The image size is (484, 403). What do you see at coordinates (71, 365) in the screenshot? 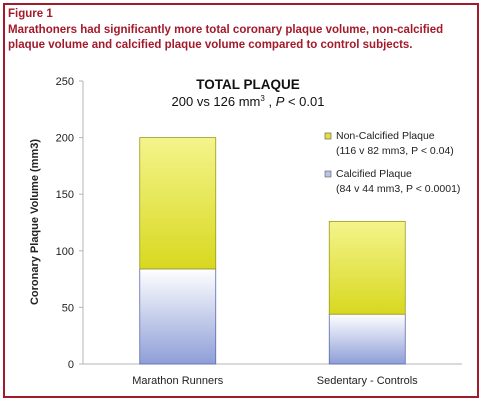
I see `y-tick-label: 0` at bounding box center [71, 365].